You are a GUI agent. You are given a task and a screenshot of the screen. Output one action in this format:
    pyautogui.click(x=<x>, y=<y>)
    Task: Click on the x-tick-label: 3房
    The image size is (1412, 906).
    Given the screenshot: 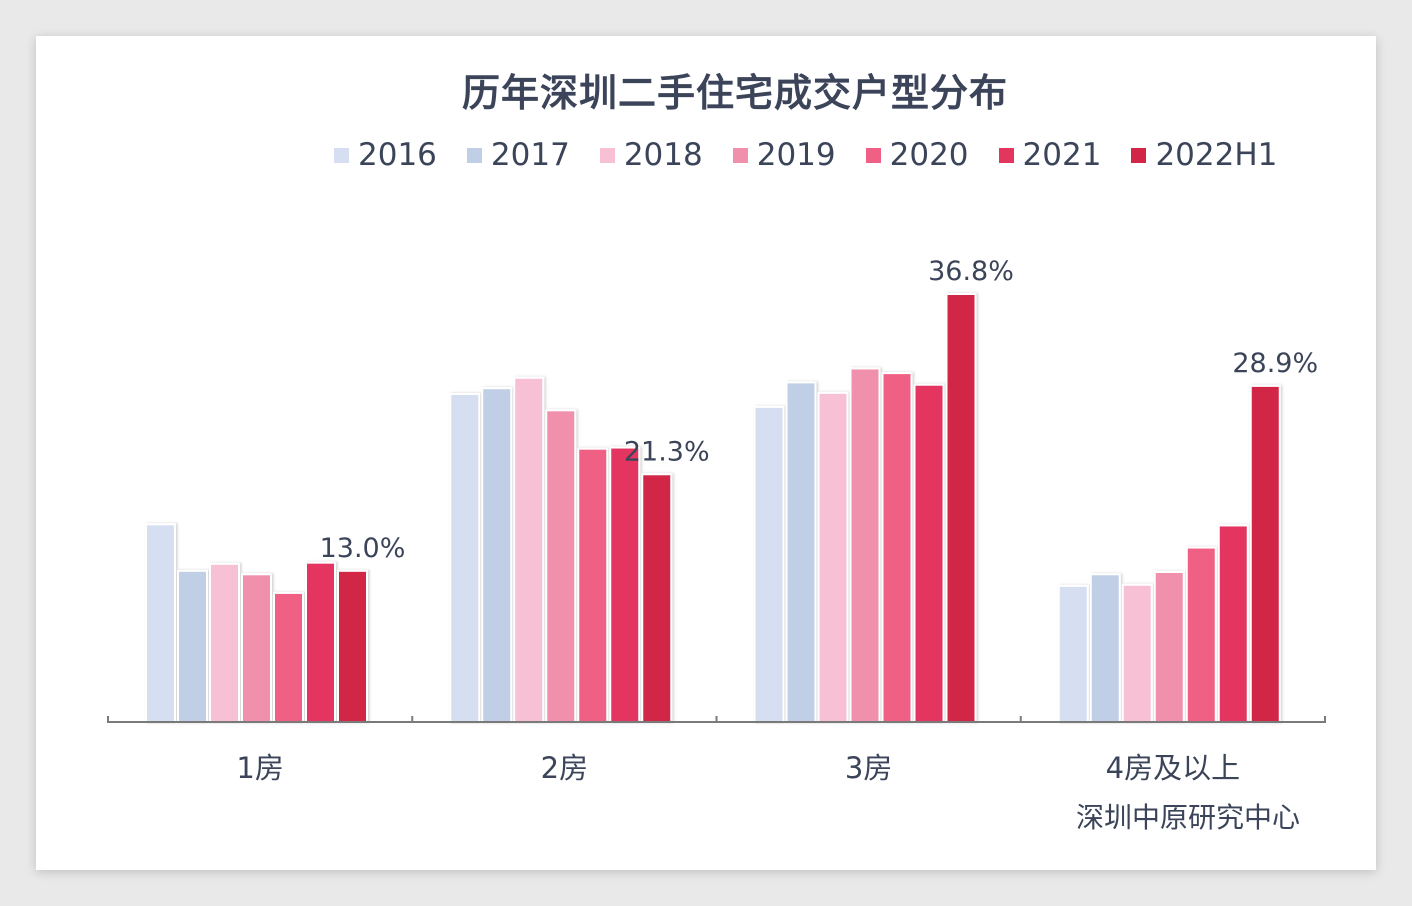 What is the action you would take?
    pyautogui.click(x=868, y=768)
    